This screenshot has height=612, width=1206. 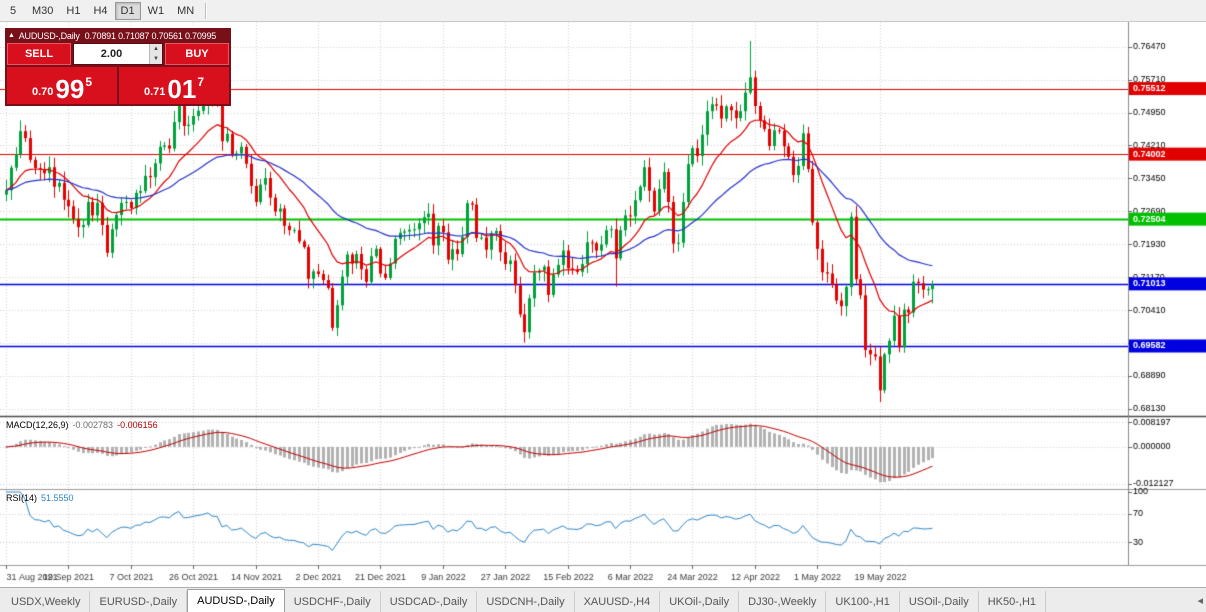 What do you see at coordinates (1200, 601) in the screenshot?
I see `tab-scroll-left-icon: ◂` at bounding box center [1200, 601].